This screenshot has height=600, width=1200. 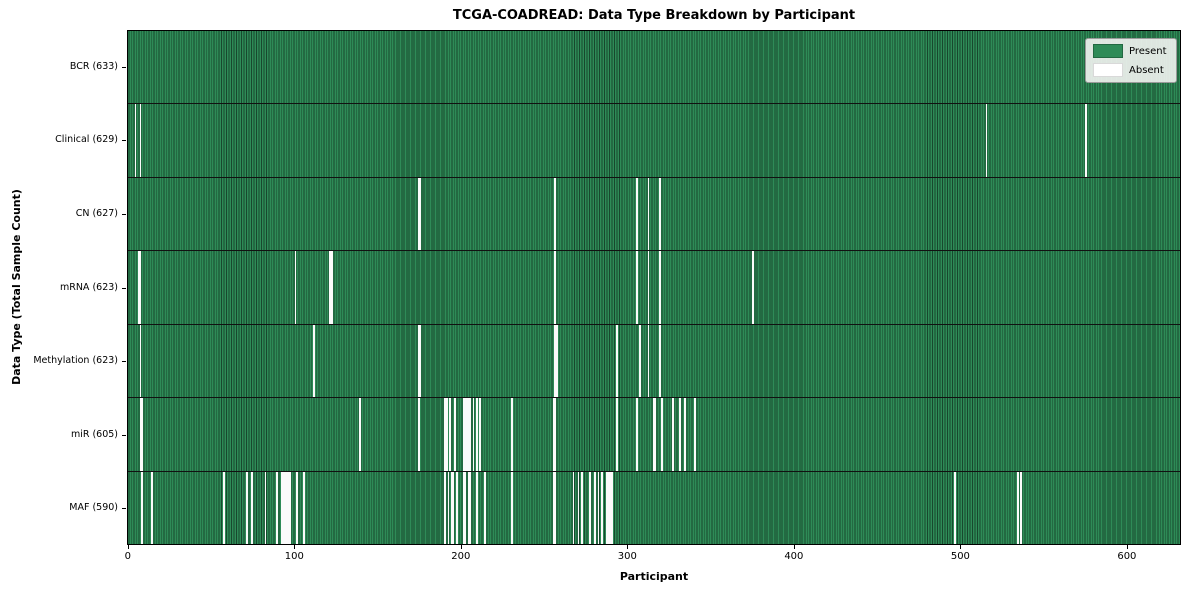 I want to click on x-tick-label-200: 200, so click(x=461, y=556).